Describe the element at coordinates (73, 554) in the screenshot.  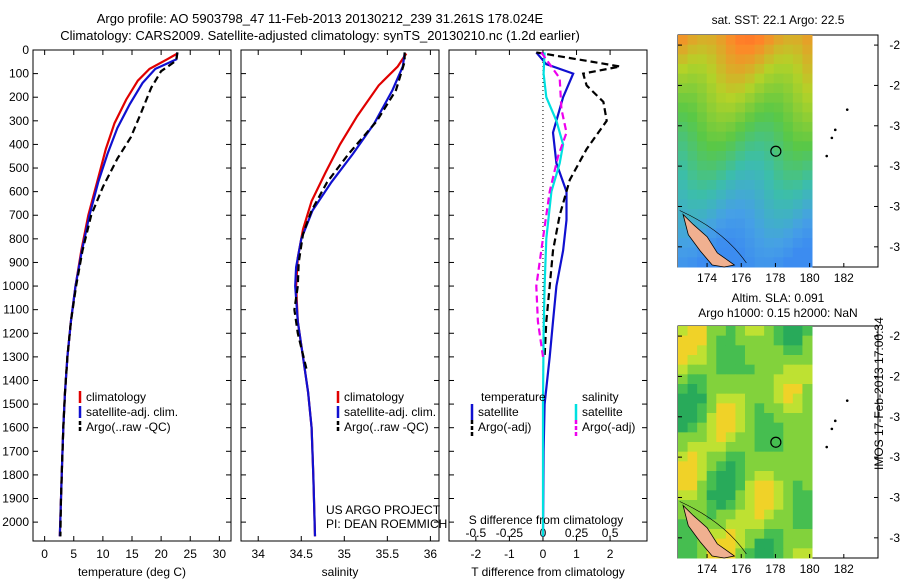
I see `x-tick-label: 5` at that location.